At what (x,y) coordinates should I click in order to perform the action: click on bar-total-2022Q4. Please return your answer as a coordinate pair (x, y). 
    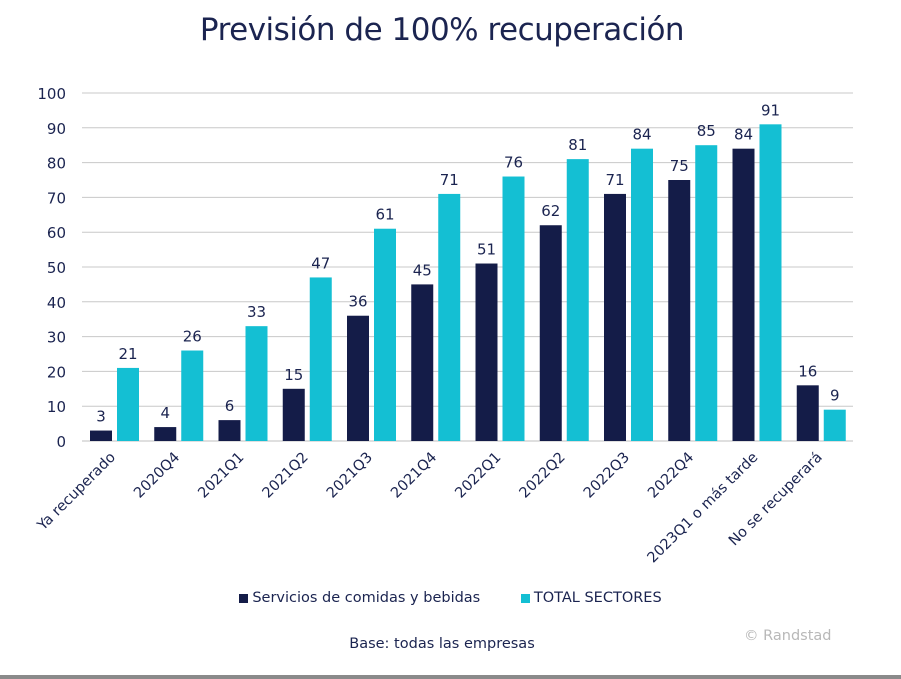
    Looking at the image, I should click on (706, 293).